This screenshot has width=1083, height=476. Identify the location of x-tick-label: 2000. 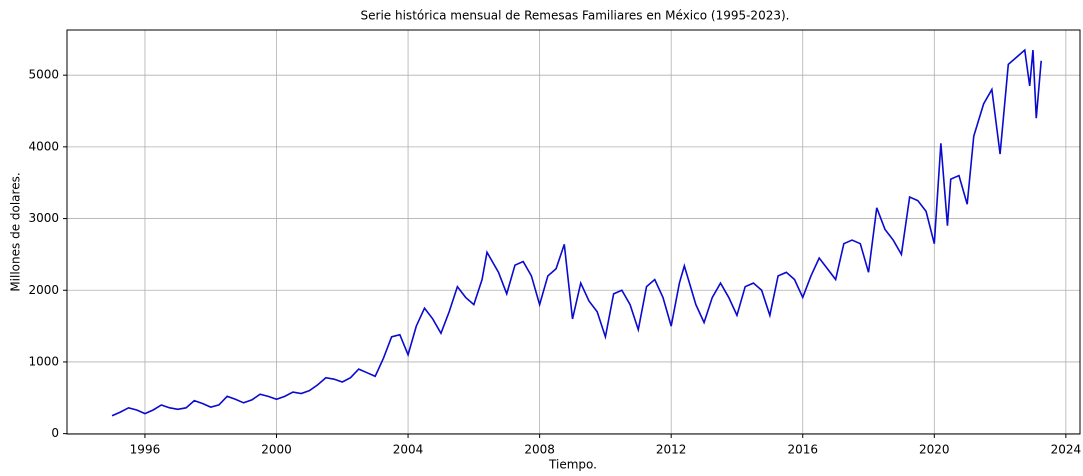
(276, 450).